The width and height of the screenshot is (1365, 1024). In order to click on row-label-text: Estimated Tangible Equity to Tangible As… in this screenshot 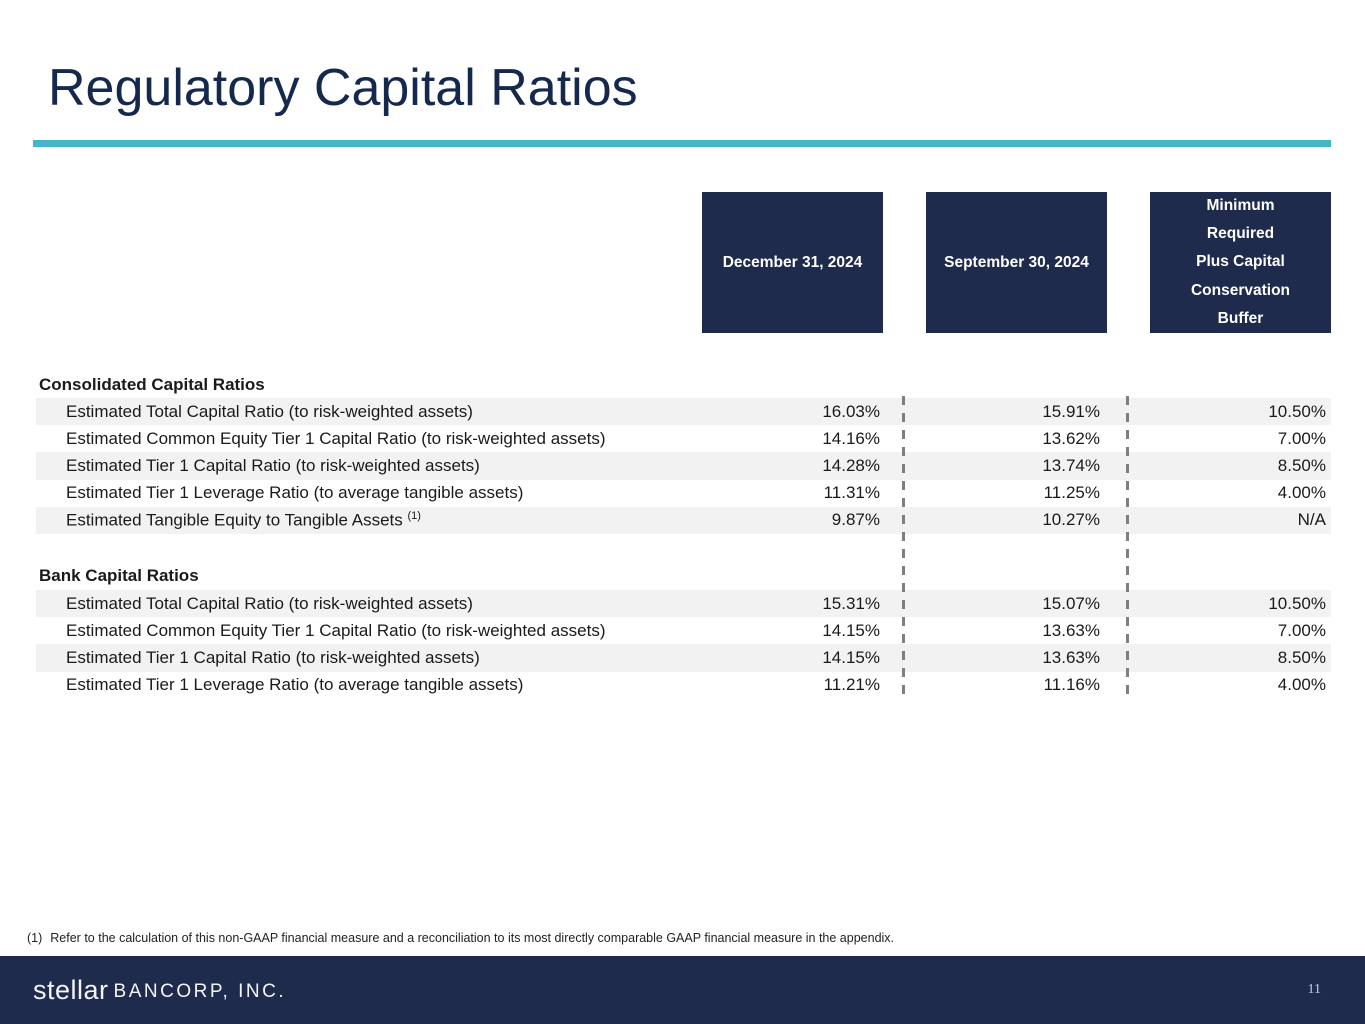, I will do `click(234, 520)`.